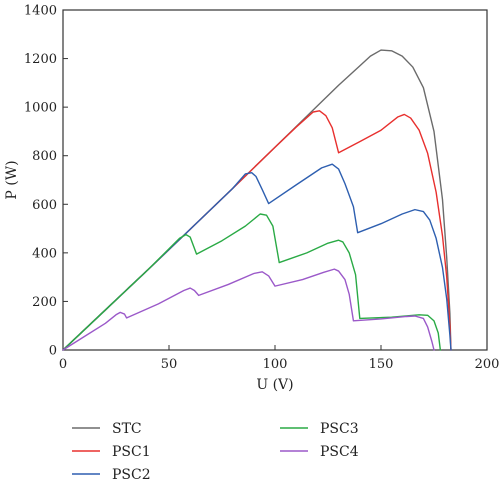  What do you see at coordinates (381, 364) in the screenshot?
I see `x-tick-label: 150` at bounding box center [381, 364].